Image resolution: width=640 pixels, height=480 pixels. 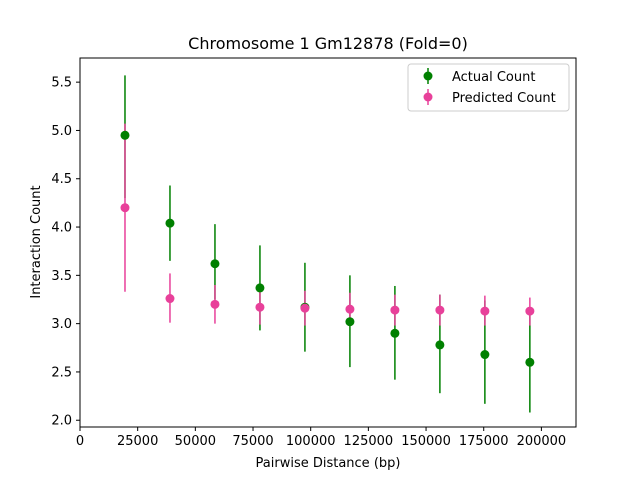 What do you see at coordinates (61, 372) in the screenshot?
I see `y-tick-label: 2.5` at bounding box center [61, 372].